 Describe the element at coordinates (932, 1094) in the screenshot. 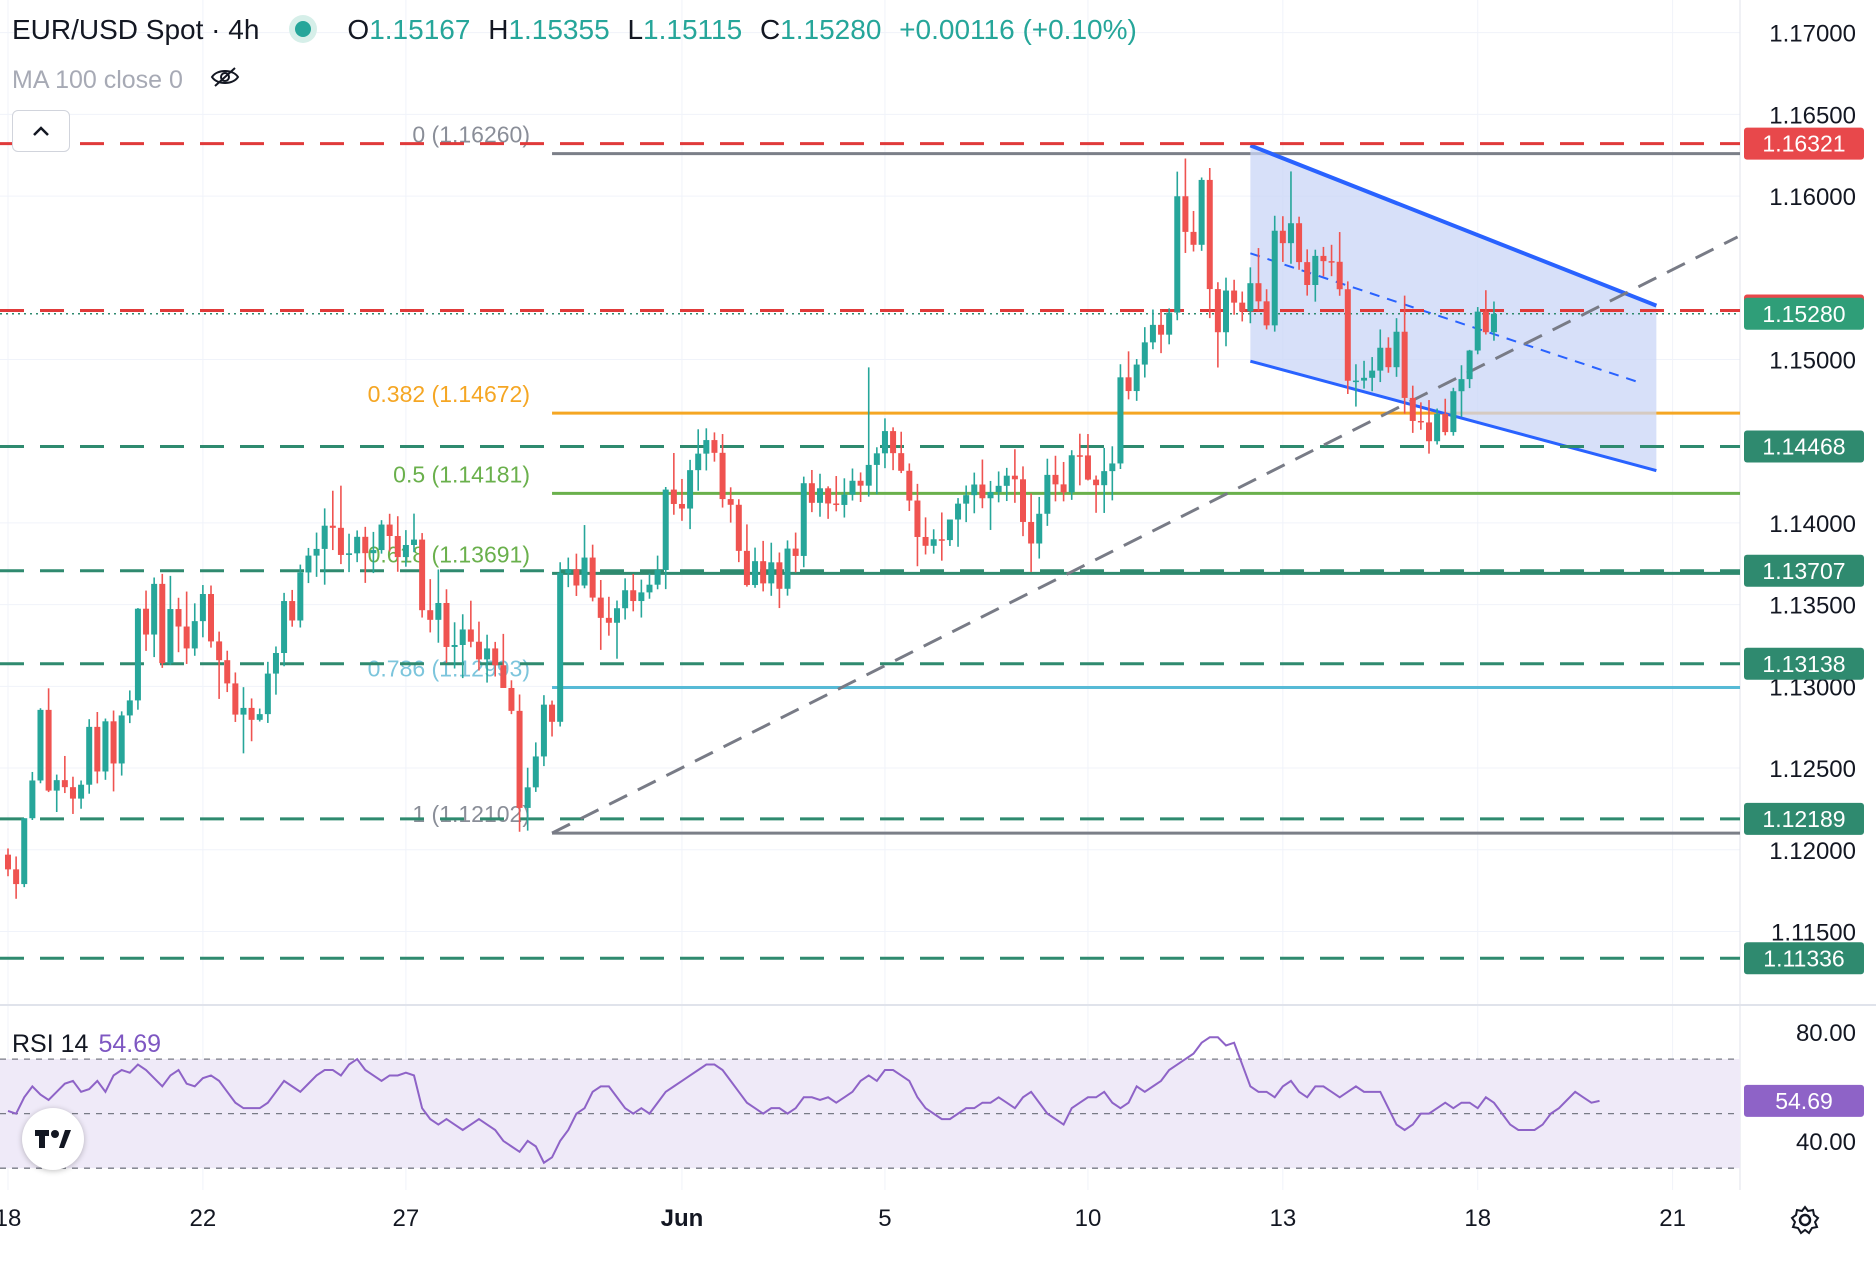

I see `rsi-pane: 80.00 40.00 54.69` at that location.